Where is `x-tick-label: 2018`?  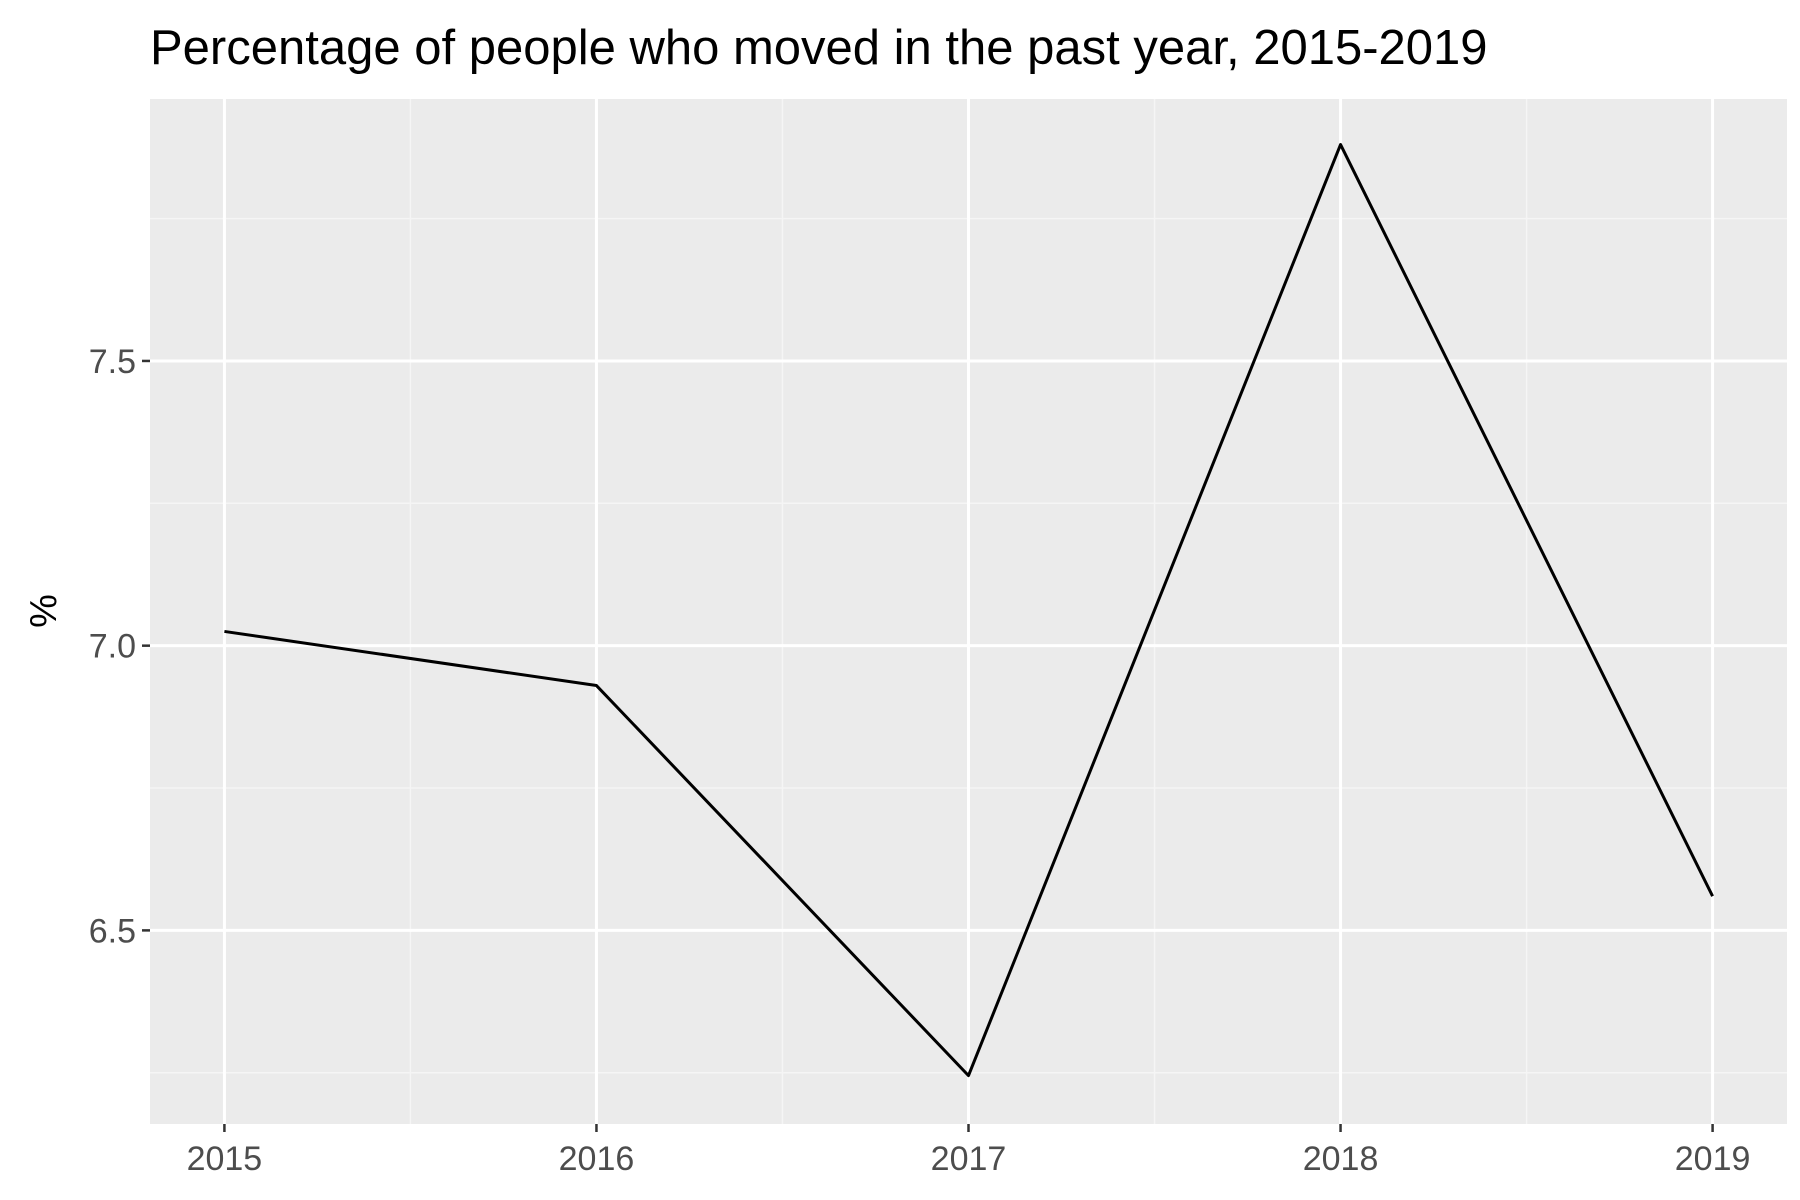 x-tick-label: 2018 is located at coordinates (1341, 1159).